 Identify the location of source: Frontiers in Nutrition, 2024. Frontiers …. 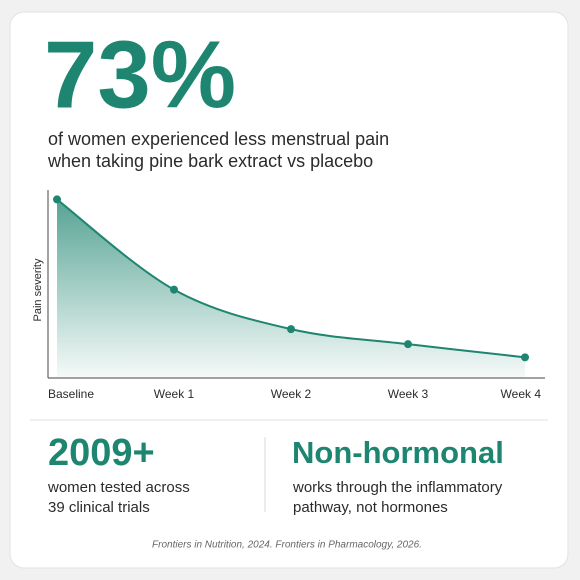
(287, 545).